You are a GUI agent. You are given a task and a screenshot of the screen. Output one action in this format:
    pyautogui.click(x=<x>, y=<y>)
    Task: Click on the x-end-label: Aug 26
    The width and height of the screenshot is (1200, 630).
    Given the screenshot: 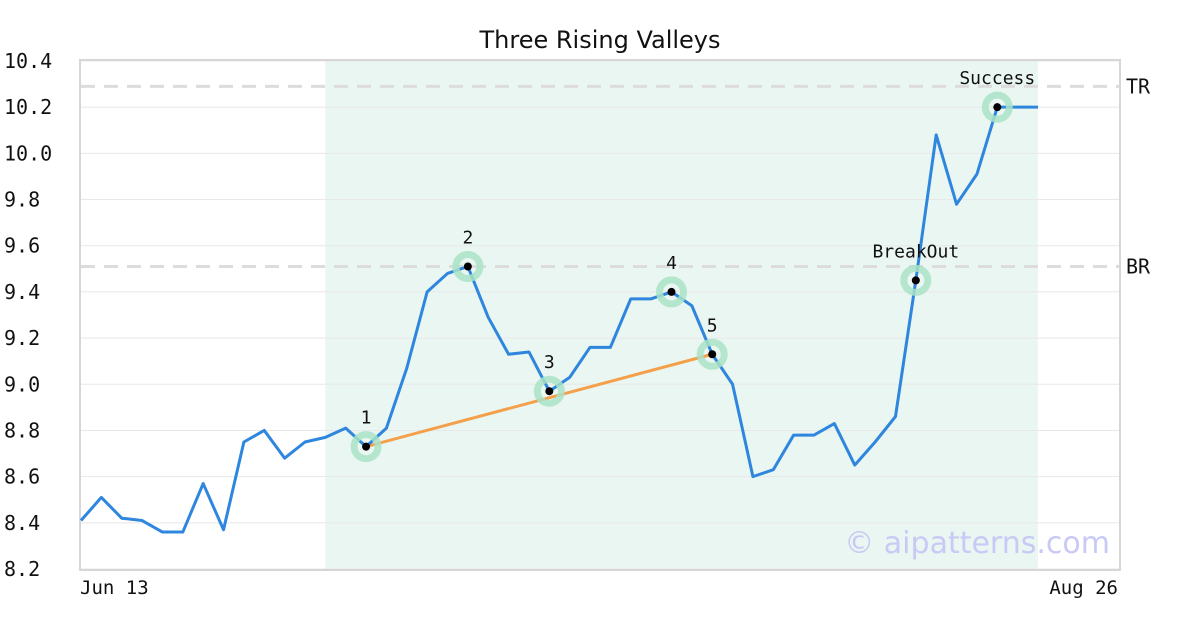 What is the action you would take?
    pyautogui.click(x=1083, y=588)
    